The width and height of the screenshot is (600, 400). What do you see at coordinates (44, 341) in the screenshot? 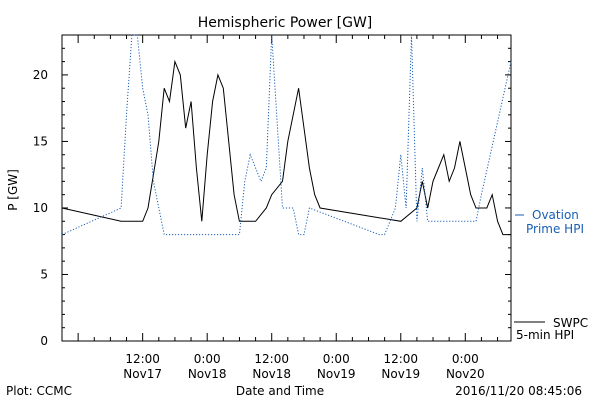
I see `y-tick-label: 0` at bounding box center [44, 341].